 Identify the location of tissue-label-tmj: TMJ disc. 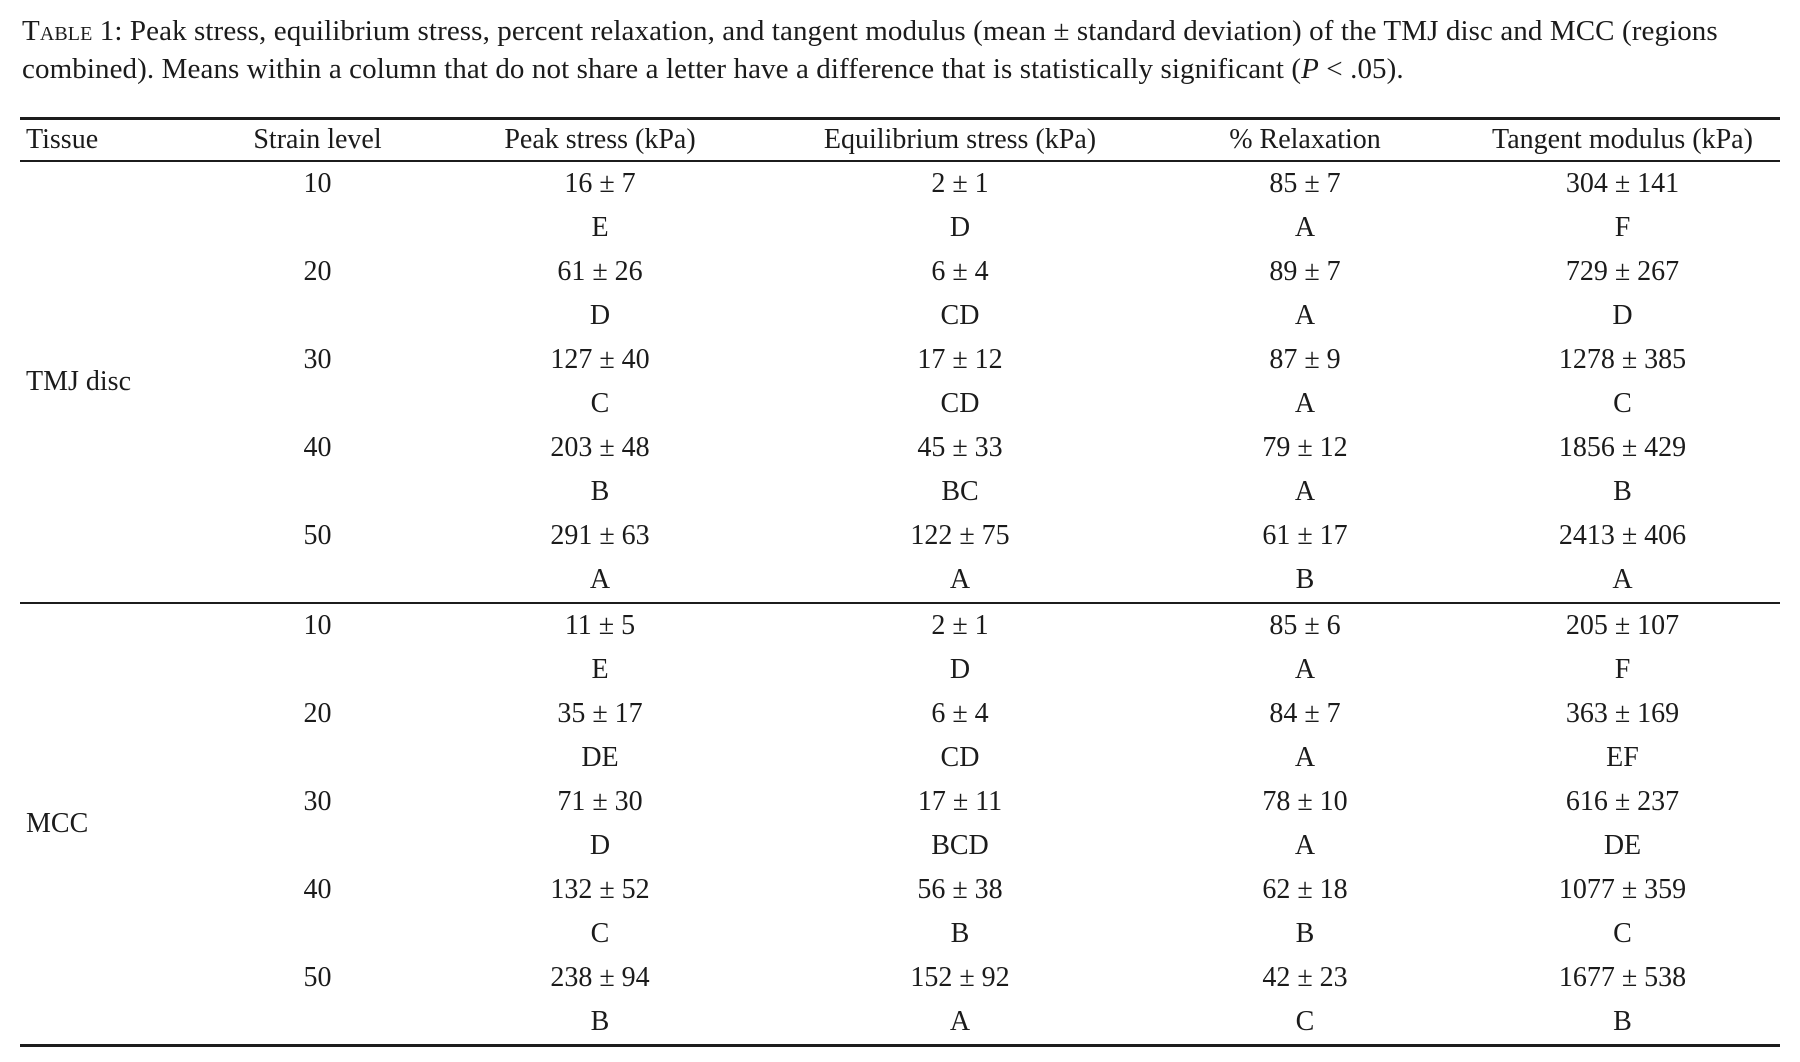
(78, 381).